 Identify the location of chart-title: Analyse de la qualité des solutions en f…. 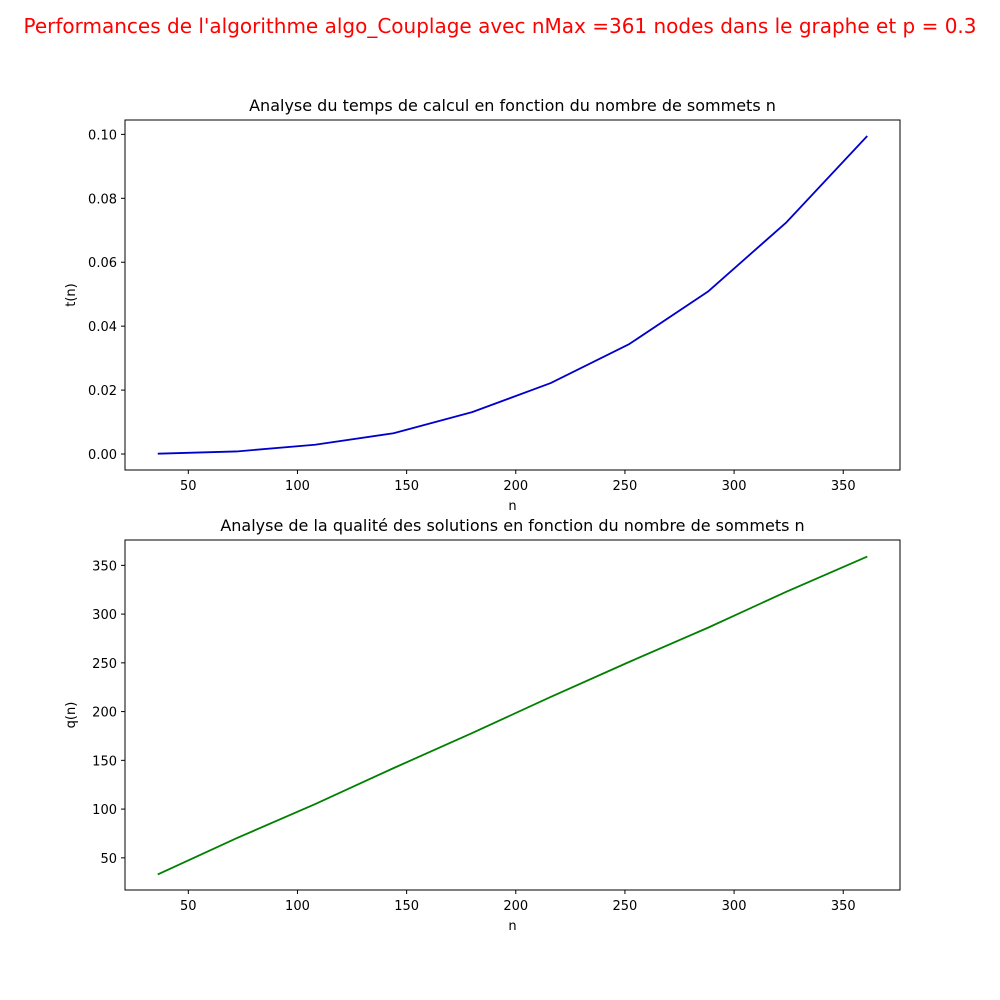
(512, 525).